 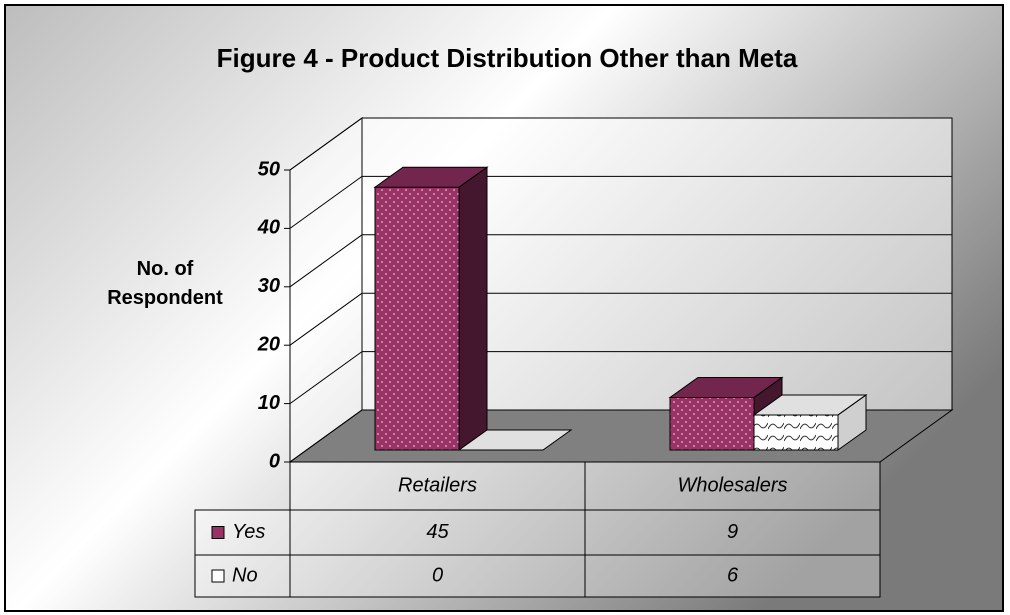 I want to click on x-tick-label: Retailers, so click(x=437, y=485).